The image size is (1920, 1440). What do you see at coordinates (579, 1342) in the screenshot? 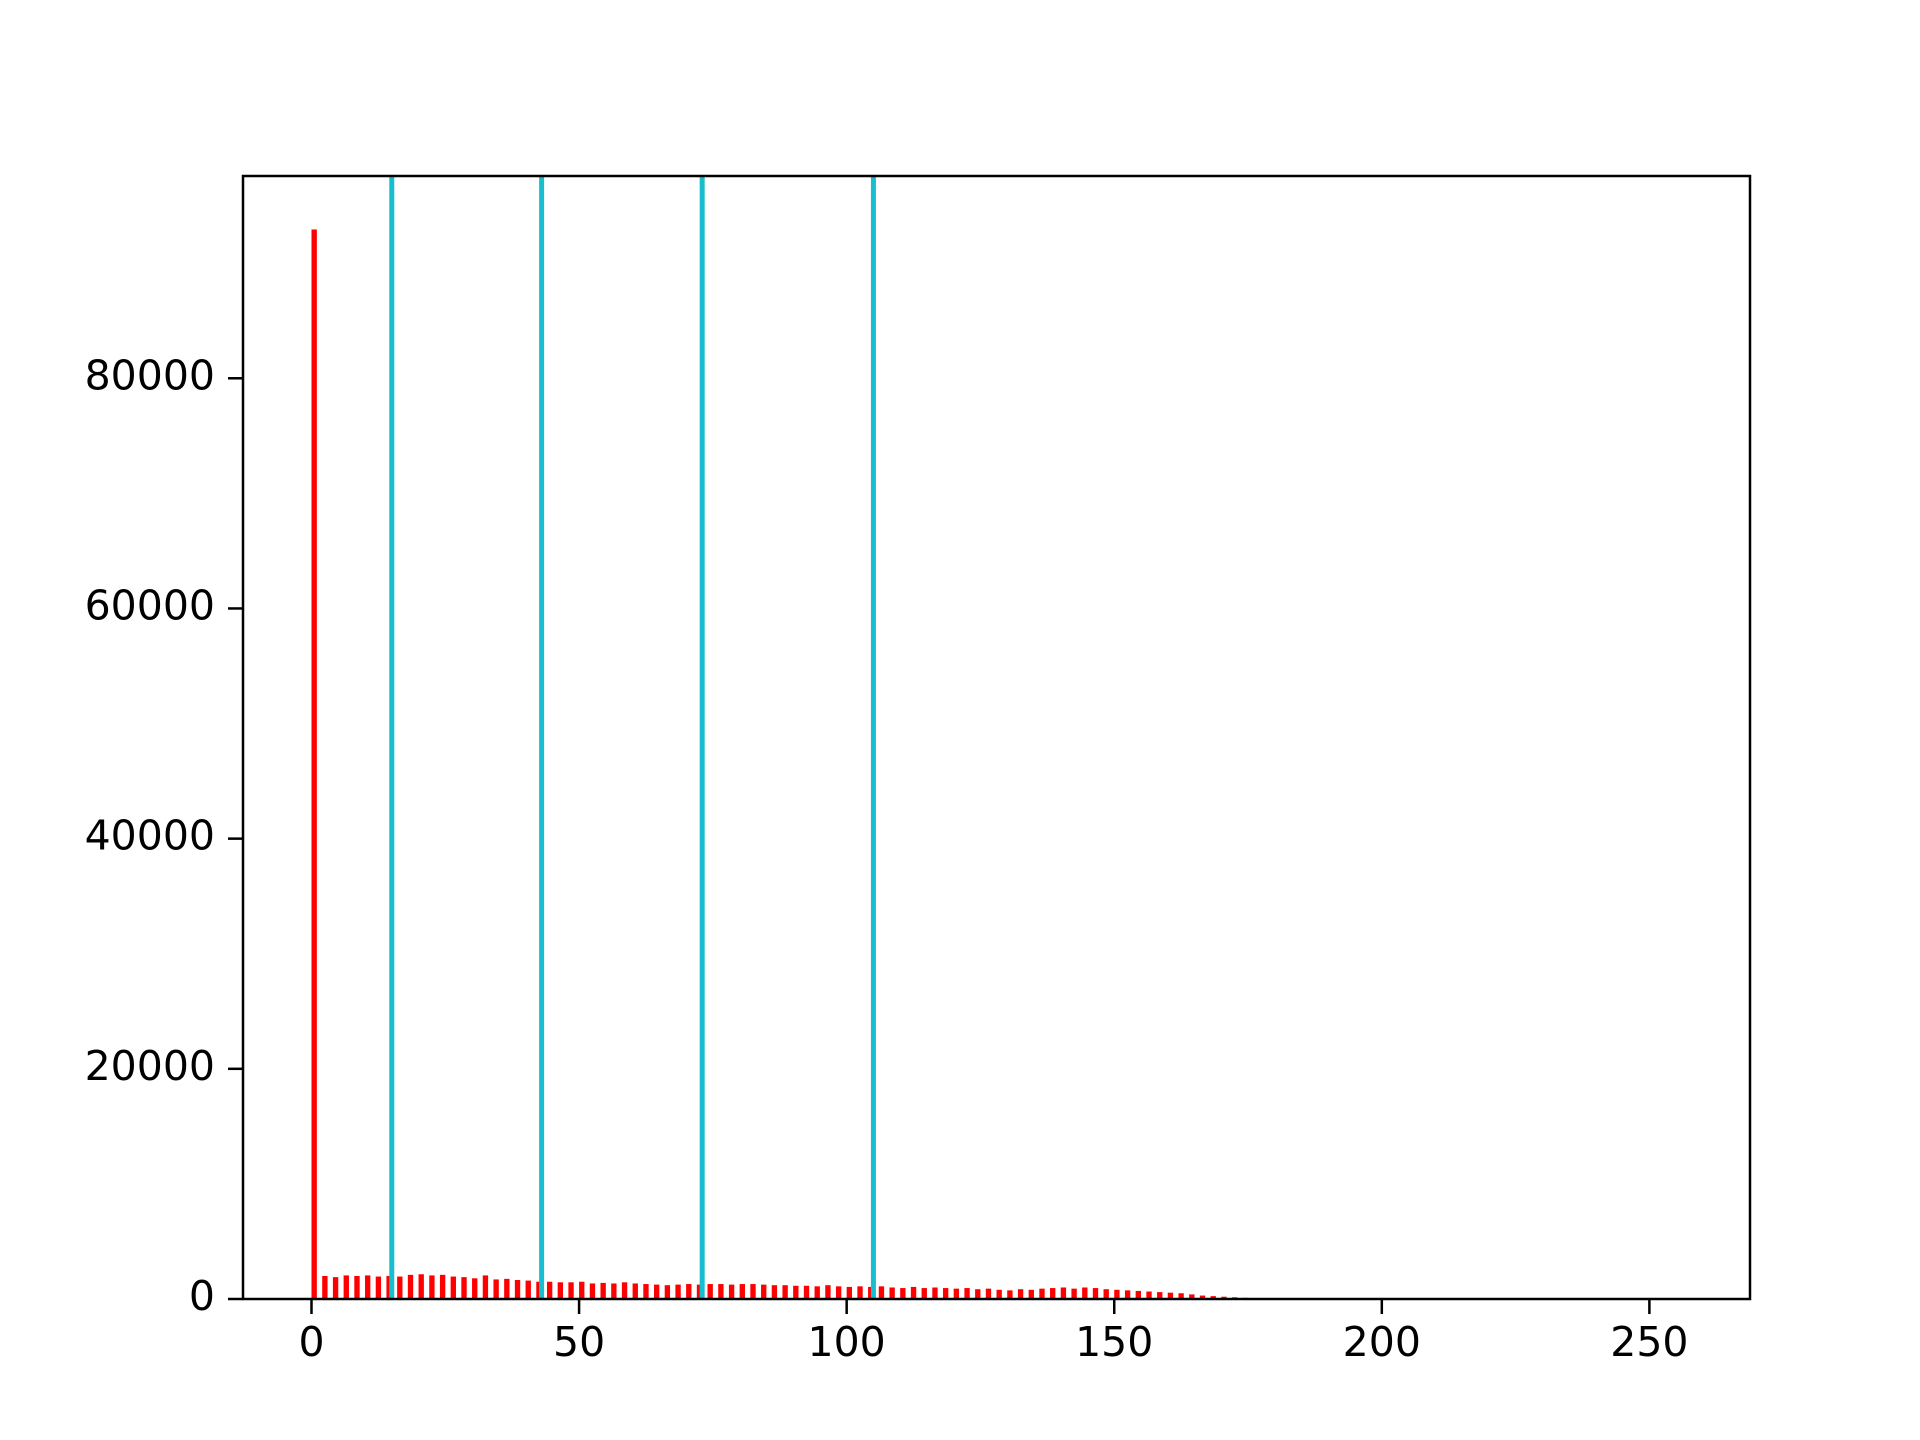
I see `x-tick-label: 50` at bounding box center [579, 1342].